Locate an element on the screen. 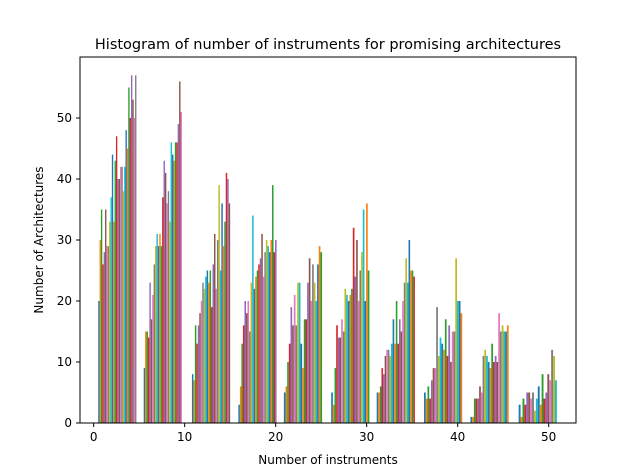 The width and height of the screenshot is (640, 476). x-tick-label: 10 is located at coordinates (184, 437).